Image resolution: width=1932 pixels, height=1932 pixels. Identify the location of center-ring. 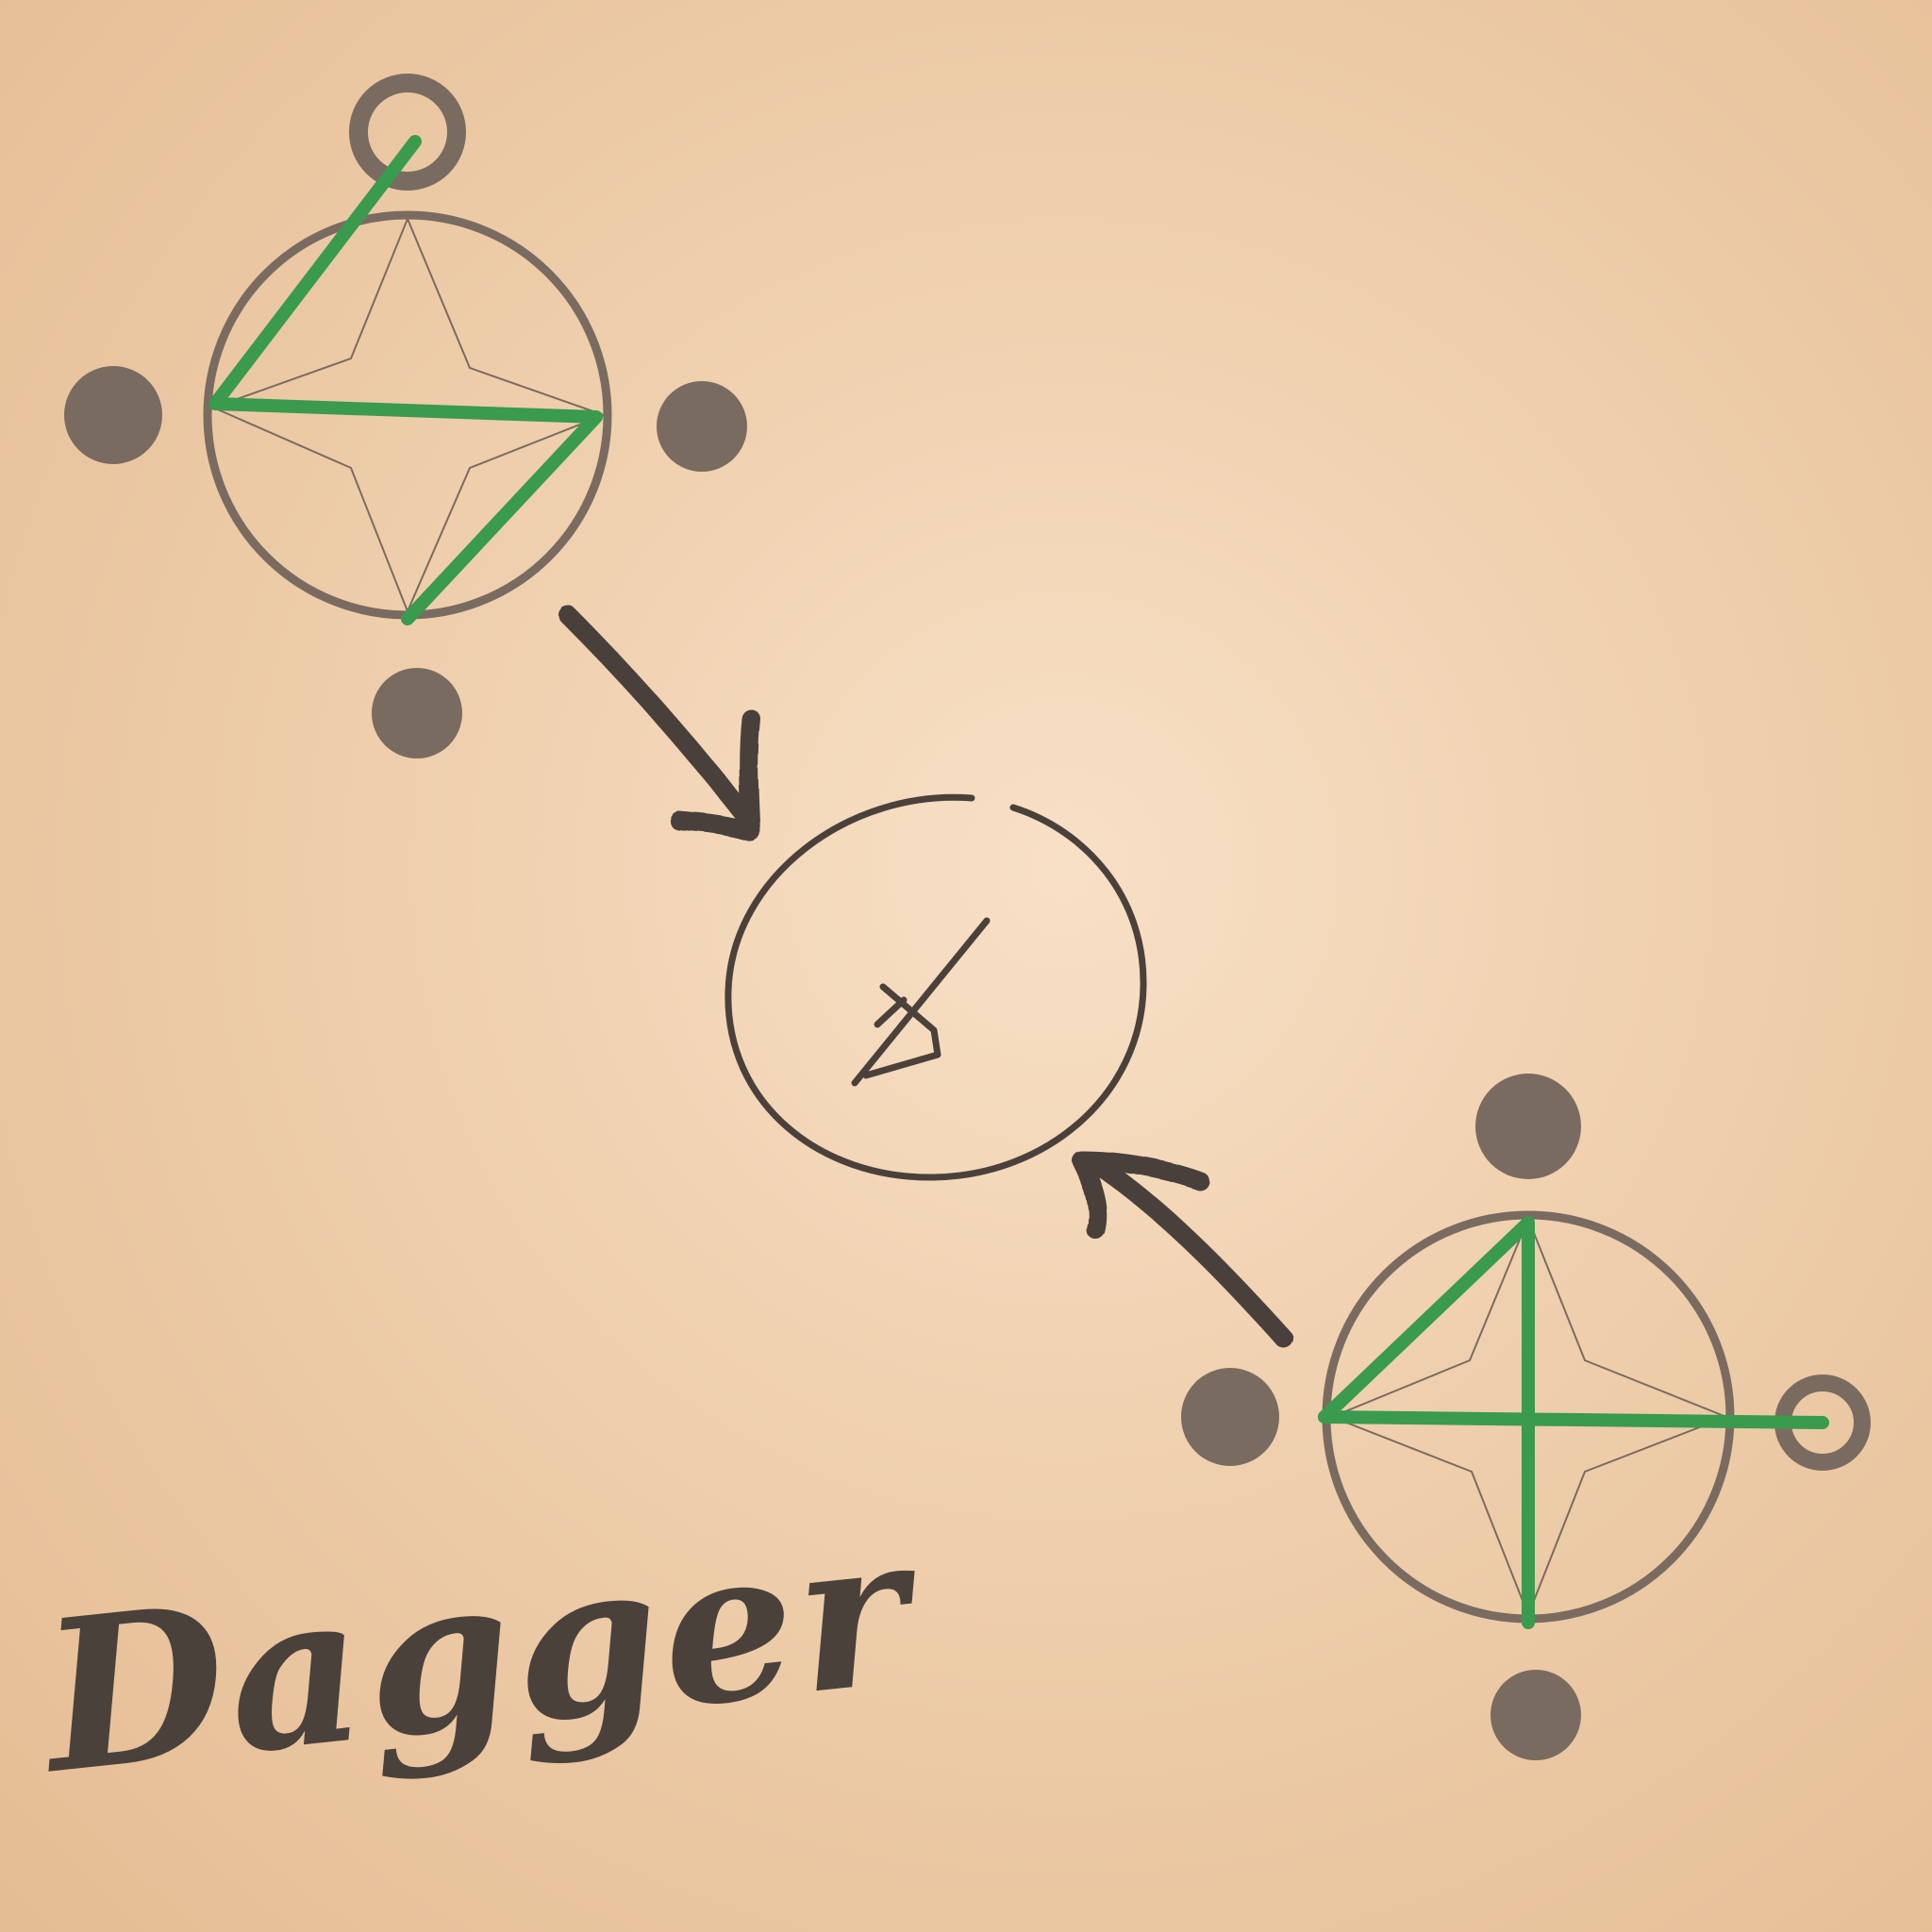
(936, 987).